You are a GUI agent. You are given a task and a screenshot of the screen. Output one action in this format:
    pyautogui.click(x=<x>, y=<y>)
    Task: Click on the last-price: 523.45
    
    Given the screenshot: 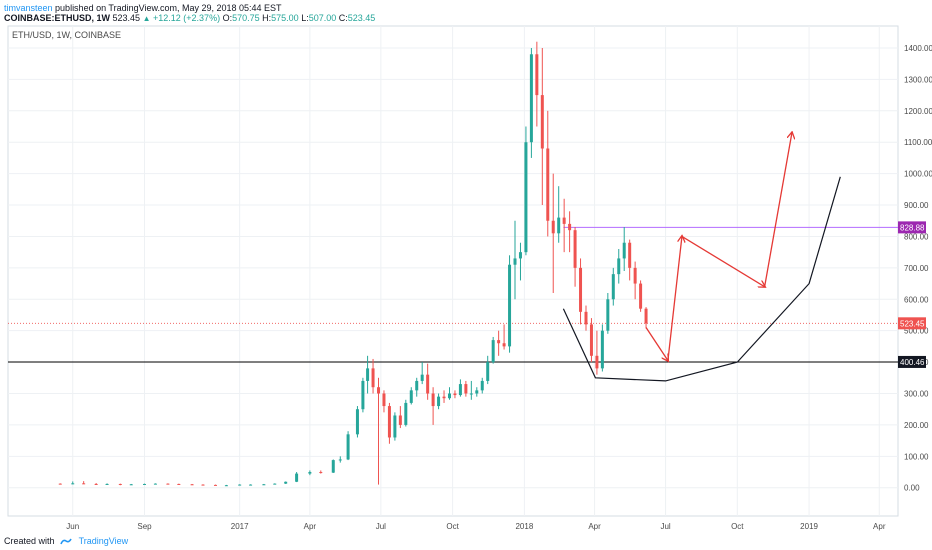 What is the action you would take?
    pyautogui.click(x=126, y=18)
    